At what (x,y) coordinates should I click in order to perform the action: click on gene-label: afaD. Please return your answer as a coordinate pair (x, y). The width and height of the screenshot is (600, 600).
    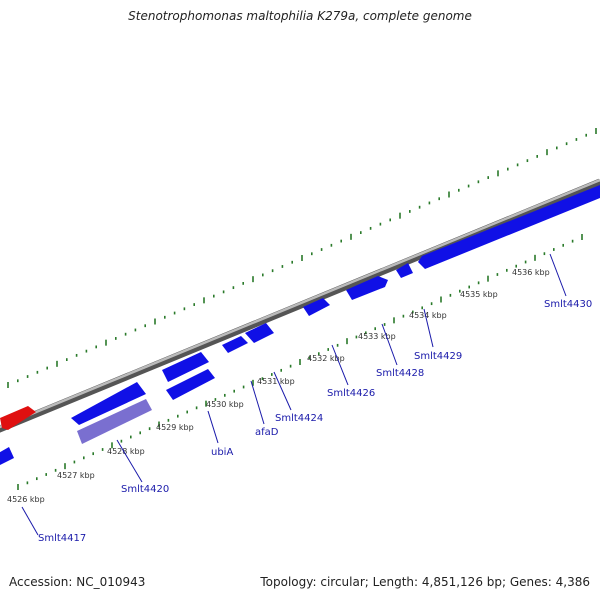
    Looking at the image, I should click on (267, 432).